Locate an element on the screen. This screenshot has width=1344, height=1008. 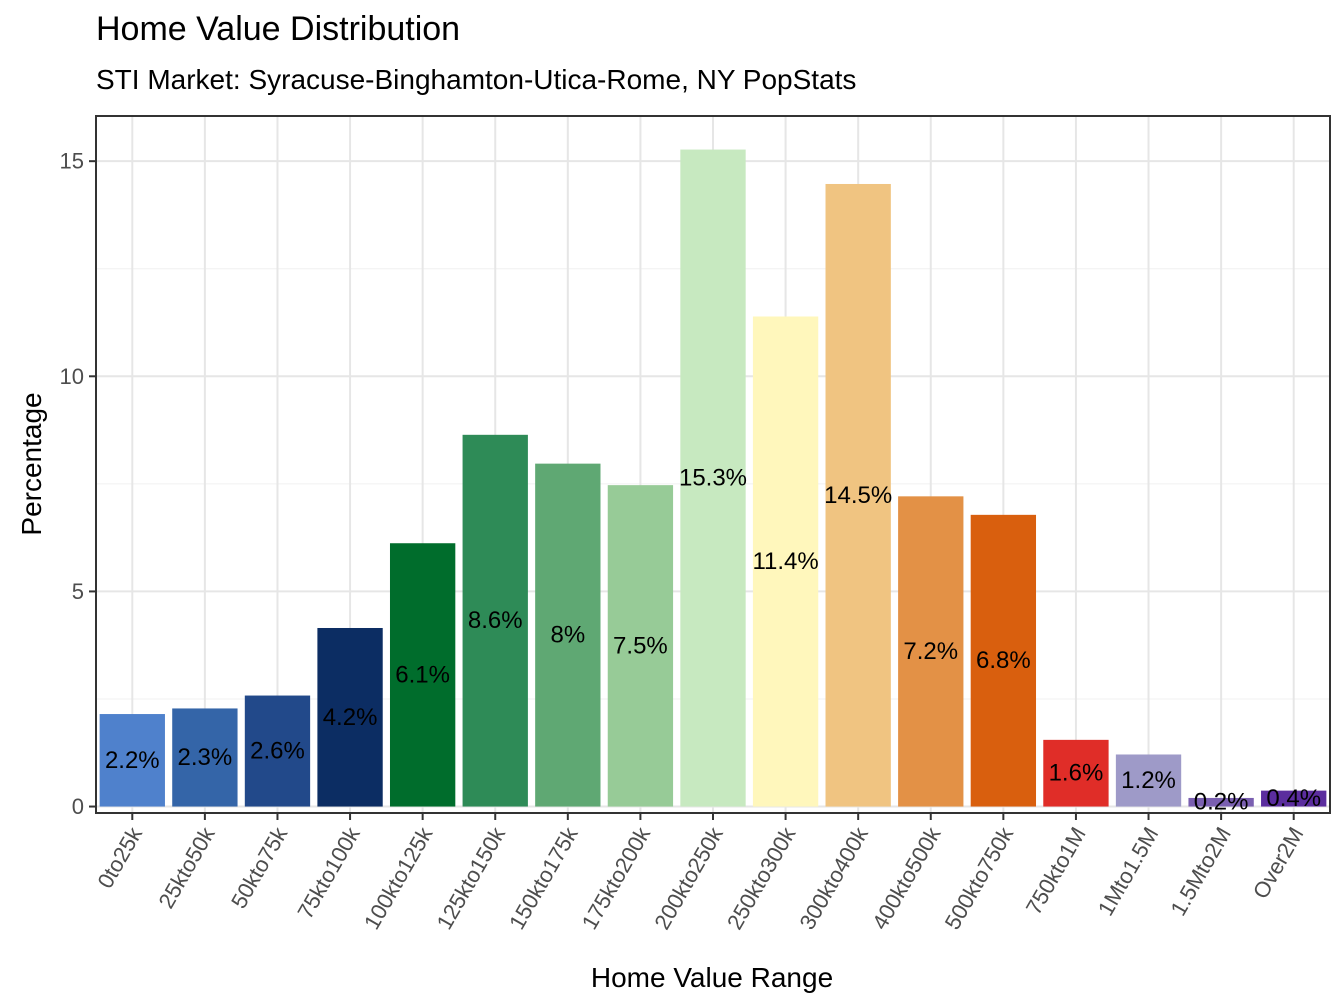
bar-300kto400k is located at coordinates (858, 495).